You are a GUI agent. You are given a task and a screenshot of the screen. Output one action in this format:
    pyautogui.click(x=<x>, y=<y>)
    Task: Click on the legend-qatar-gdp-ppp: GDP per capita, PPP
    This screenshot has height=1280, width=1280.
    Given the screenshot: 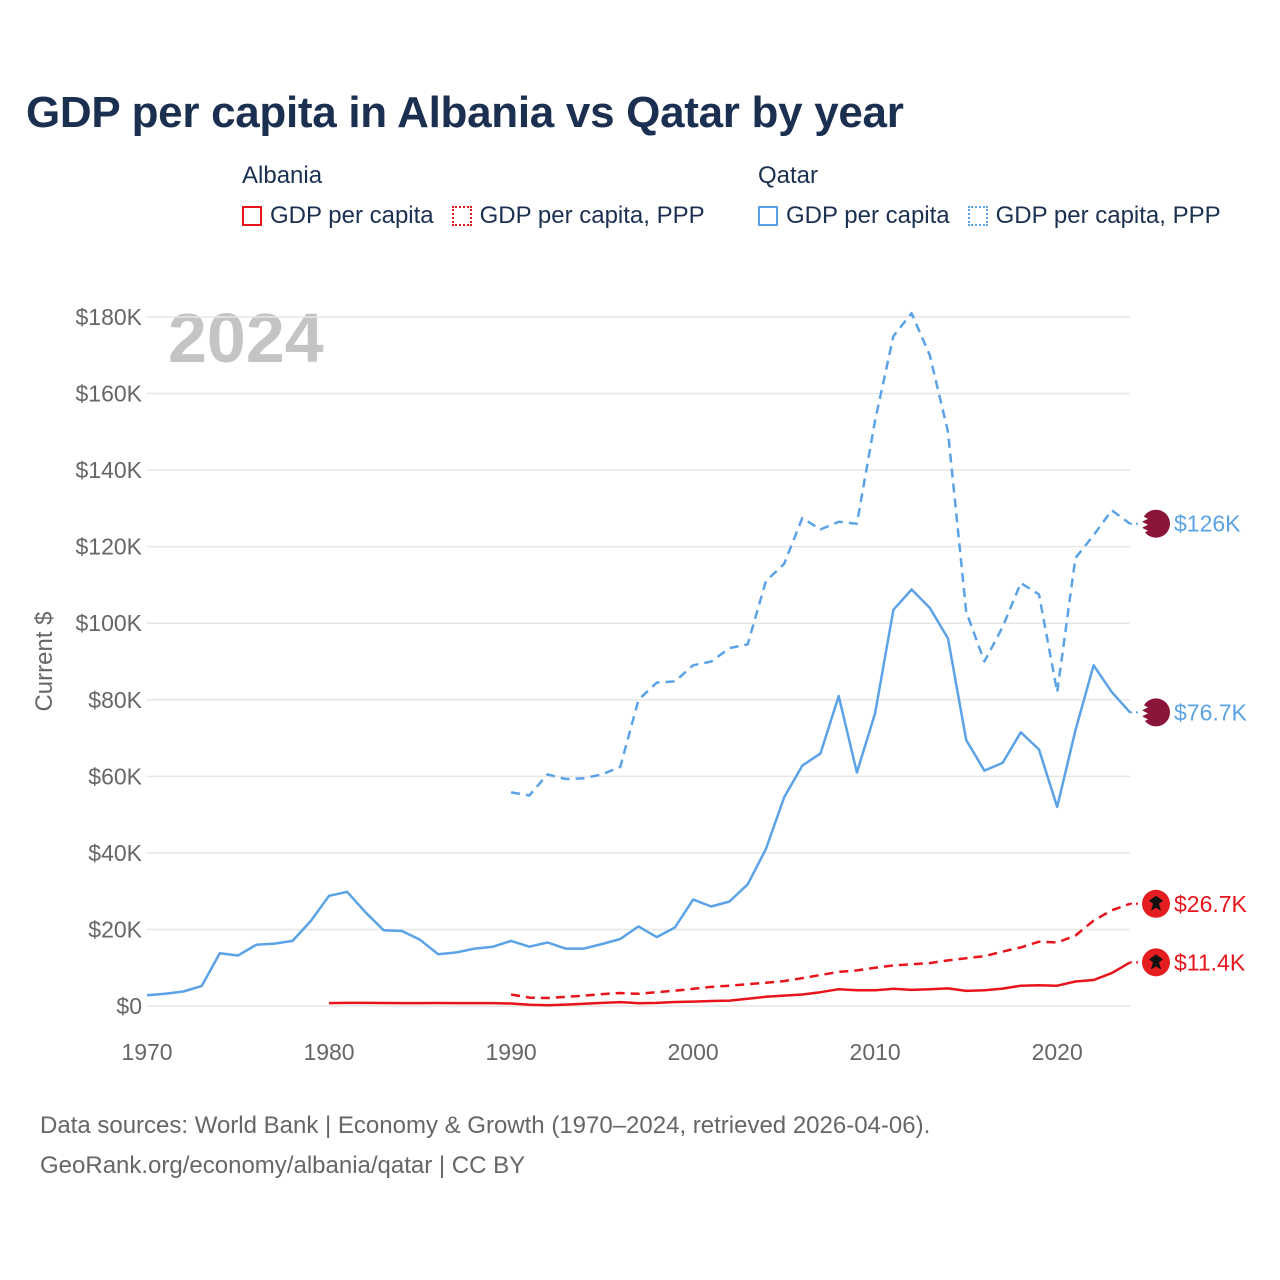 What is the action you would take?
    pyautogui.click(x=1094, y=216)
    